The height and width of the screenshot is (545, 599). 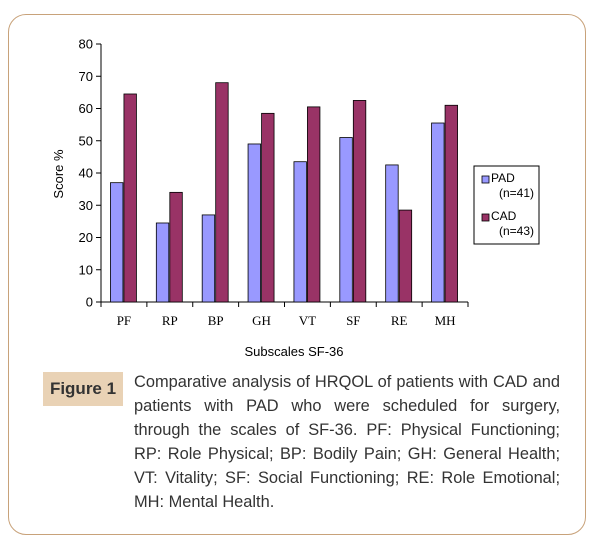 What do you see at coordinates (268, 207) in the screenshot?
I see `bar-cad-gh` at bounding box center [268, 207].